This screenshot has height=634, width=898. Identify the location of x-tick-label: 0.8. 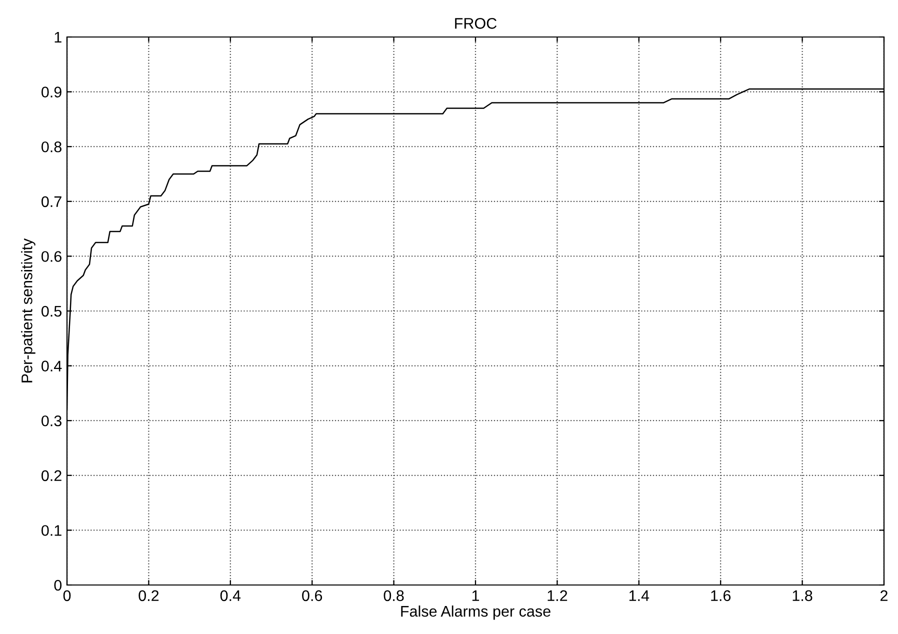
(394, 596).